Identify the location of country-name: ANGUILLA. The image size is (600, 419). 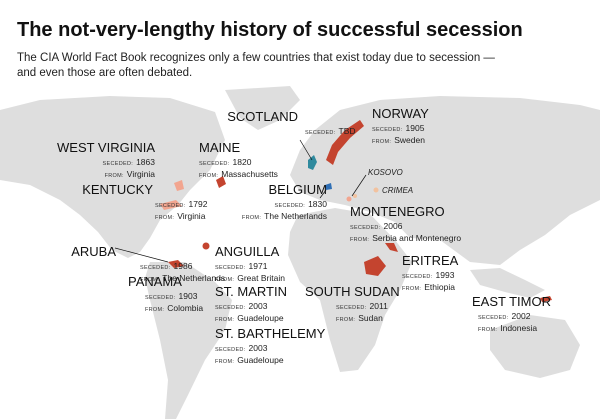
(247, 251).